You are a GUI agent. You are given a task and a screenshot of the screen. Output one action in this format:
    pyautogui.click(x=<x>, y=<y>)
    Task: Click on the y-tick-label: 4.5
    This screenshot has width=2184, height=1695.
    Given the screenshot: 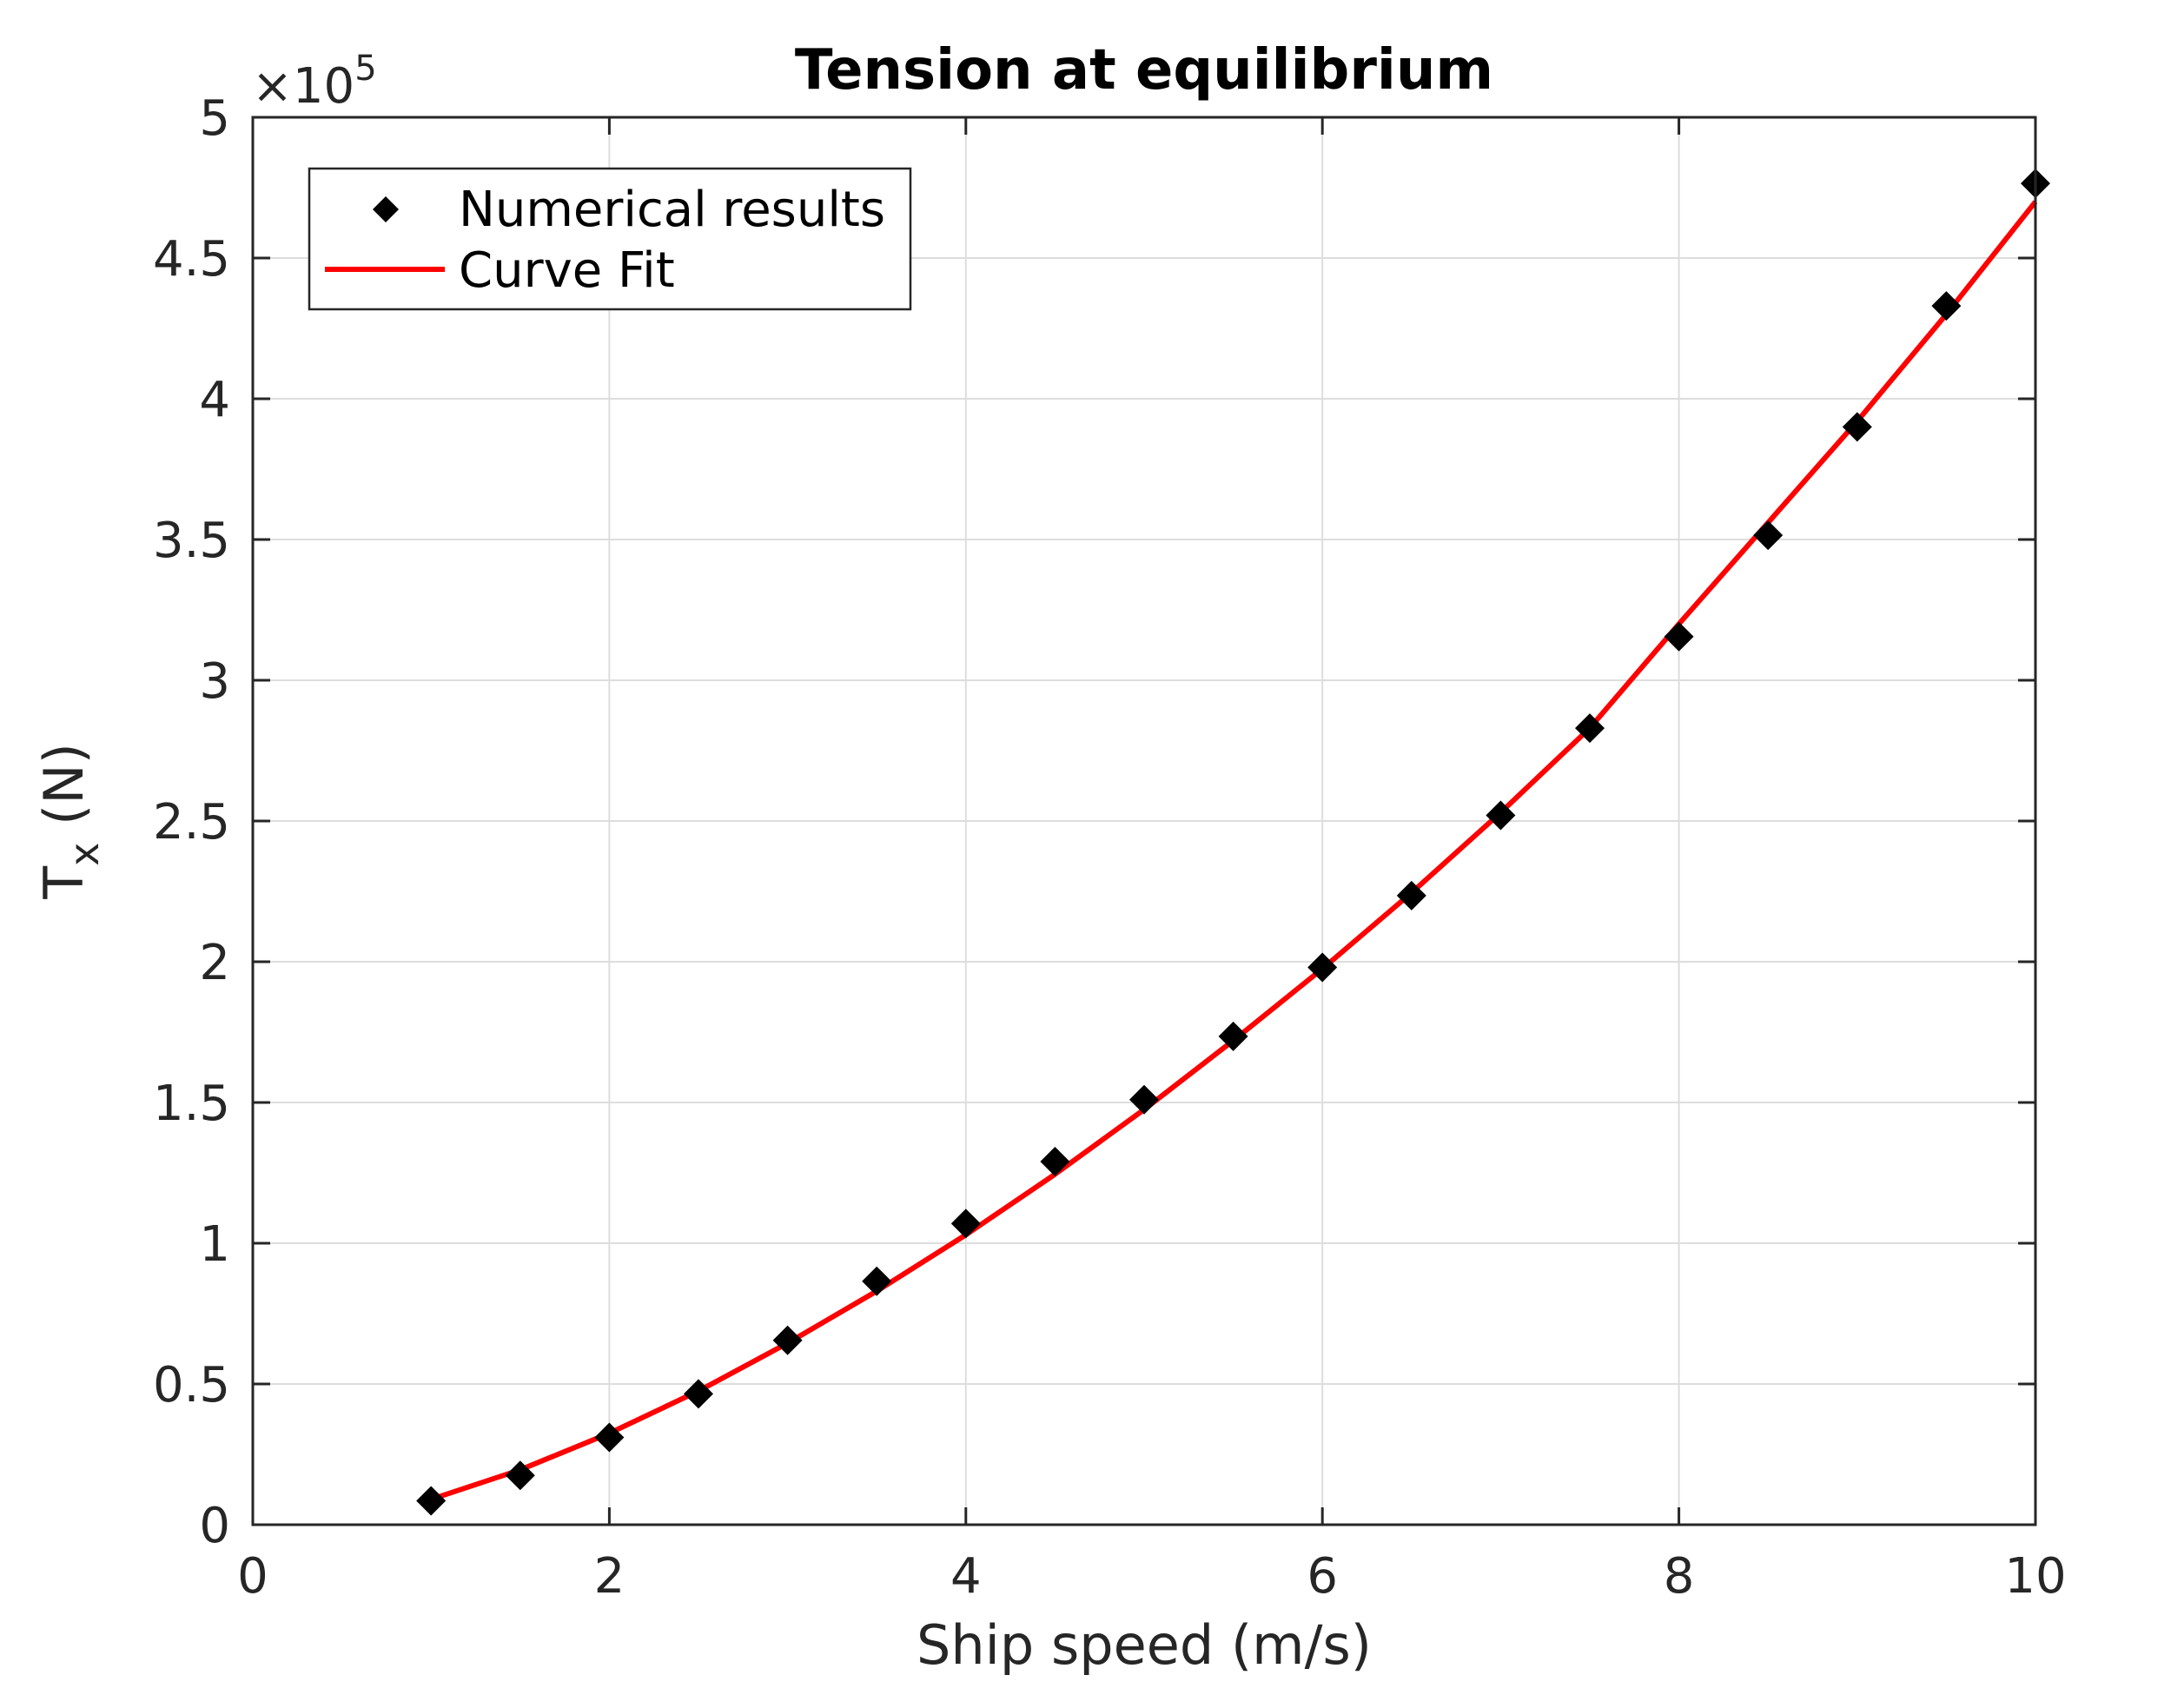 What is the action you would take?
    pyautogui.click(x=191, y=259)
    